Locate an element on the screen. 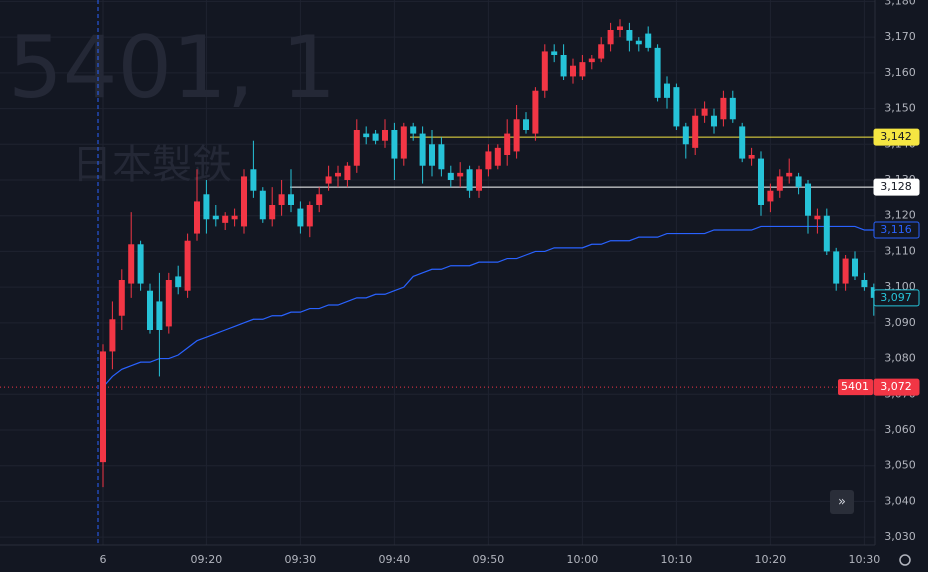 The width and height of the screenshot is (928, 572). x-tick-label: 10:00 is located at coordinates (583, 559).